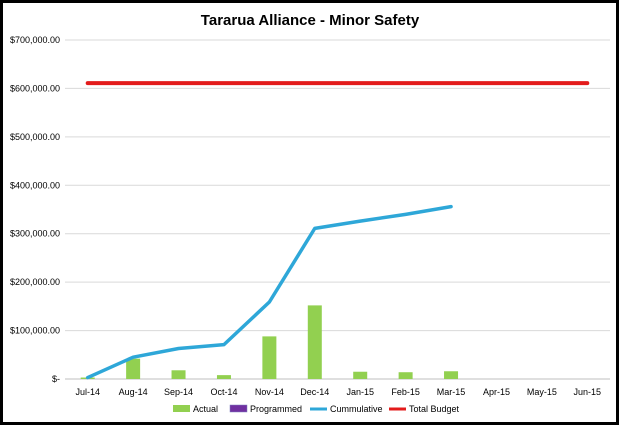  I want to click on y-tick-label: $500,000.00, so click(35, 137).